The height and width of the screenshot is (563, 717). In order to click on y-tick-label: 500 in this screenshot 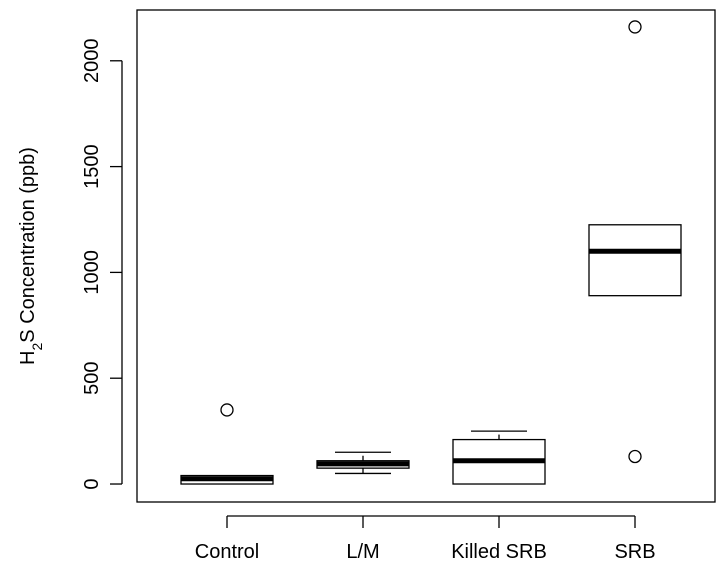, I will do `click(92, 378)`.